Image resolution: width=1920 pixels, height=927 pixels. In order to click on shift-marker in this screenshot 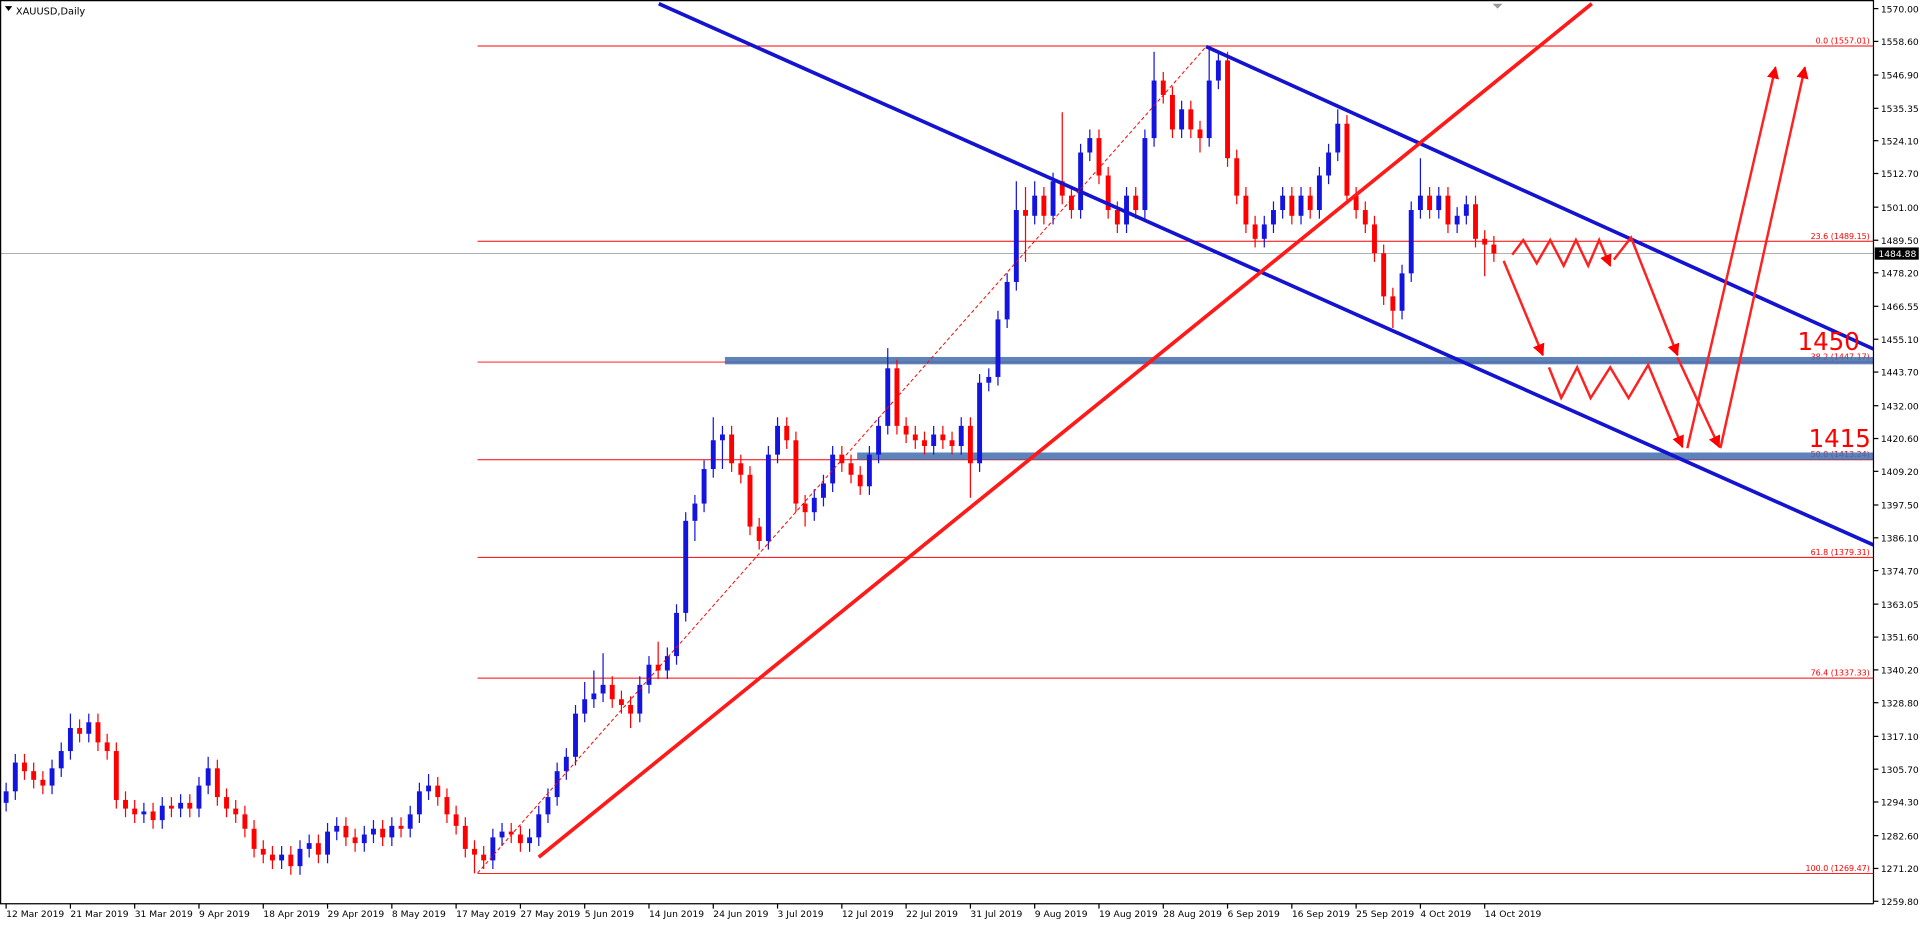, I will do `click(1497, 6)`.